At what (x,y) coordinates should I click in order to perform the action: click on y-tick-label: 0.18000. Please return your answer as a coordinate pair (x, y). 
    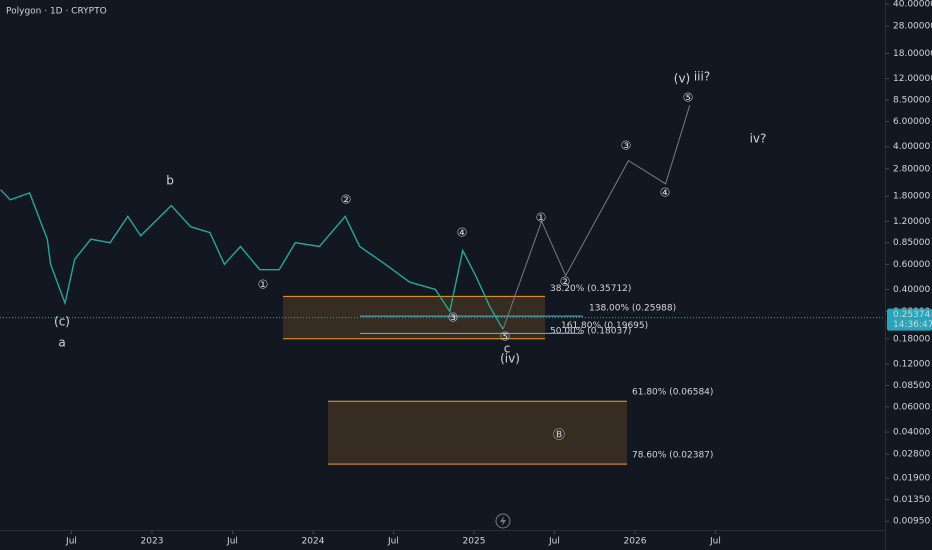
    Looking at the image, I should click on (911, 339).